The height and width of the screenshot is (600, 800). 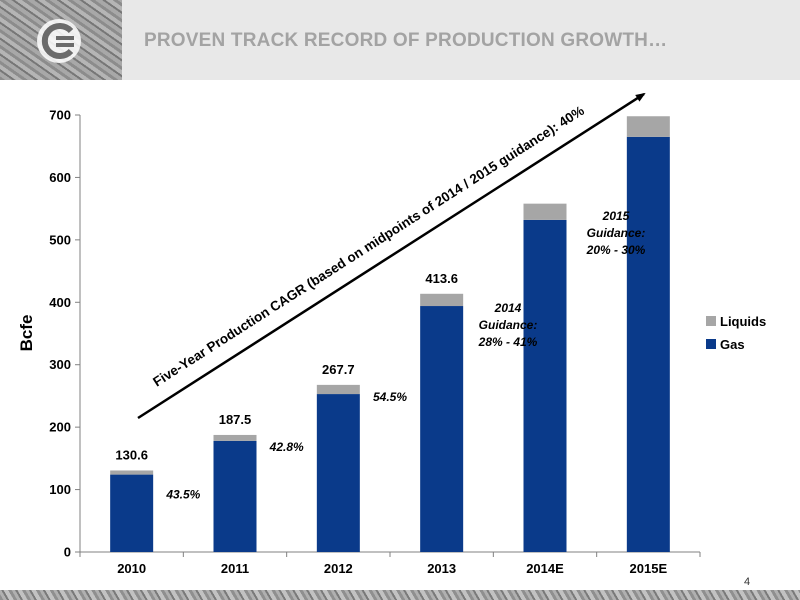 What do you see at coordinates (235, 419) in the screenshot?
I see `bar-total-label: 187.5` at bounding box center [235, 419].